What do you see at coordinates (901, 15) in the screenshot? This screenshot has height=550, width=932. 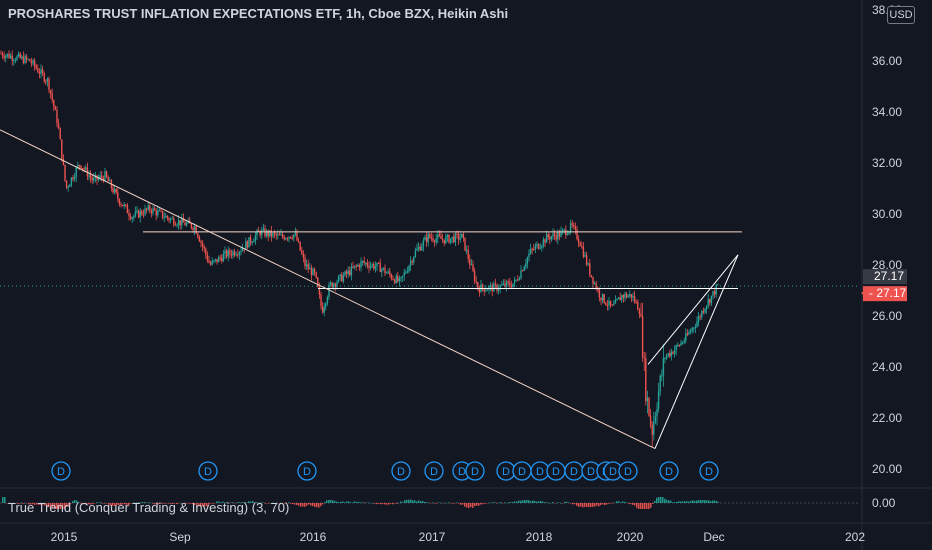 I see `currency-button: USD` at bounding box center [901, 15].